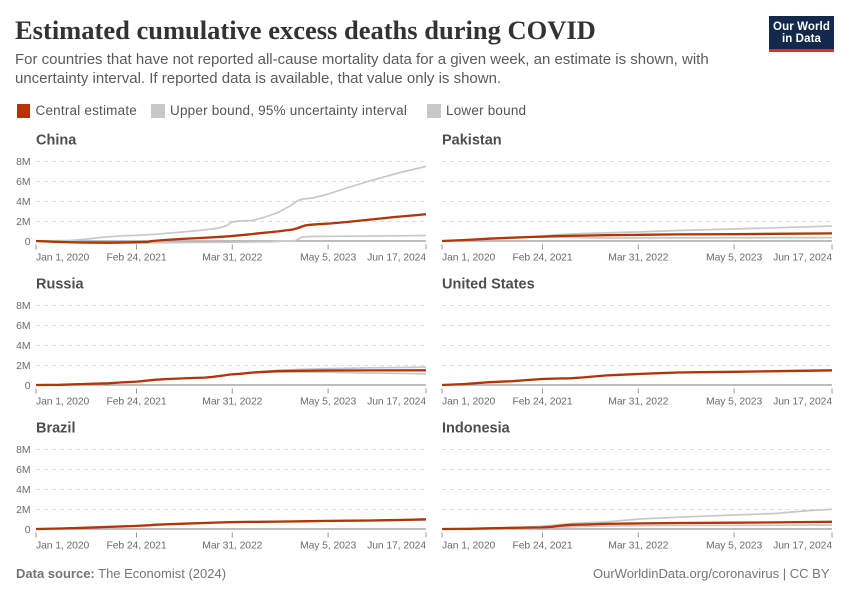 Image resolution: width=850 pixels, height=600 pixels. I want to click on svg-text: Brazil, so click(56, 429).